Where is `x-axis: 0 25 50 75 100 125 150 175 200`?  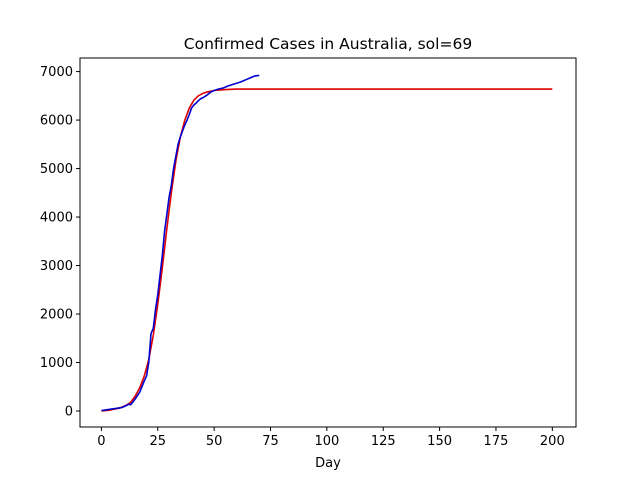
x-axis: 0 25 50 75 100 125 150 175 200 is located at coordinates (331, 438).